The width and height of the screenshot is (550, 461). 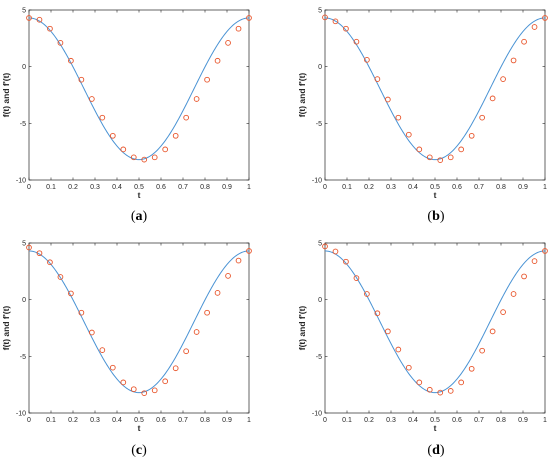 What do you see at coordinates (435, 216) in the screenshot?
I see `panel-caption: (b)` at bounding box center [435, 216].